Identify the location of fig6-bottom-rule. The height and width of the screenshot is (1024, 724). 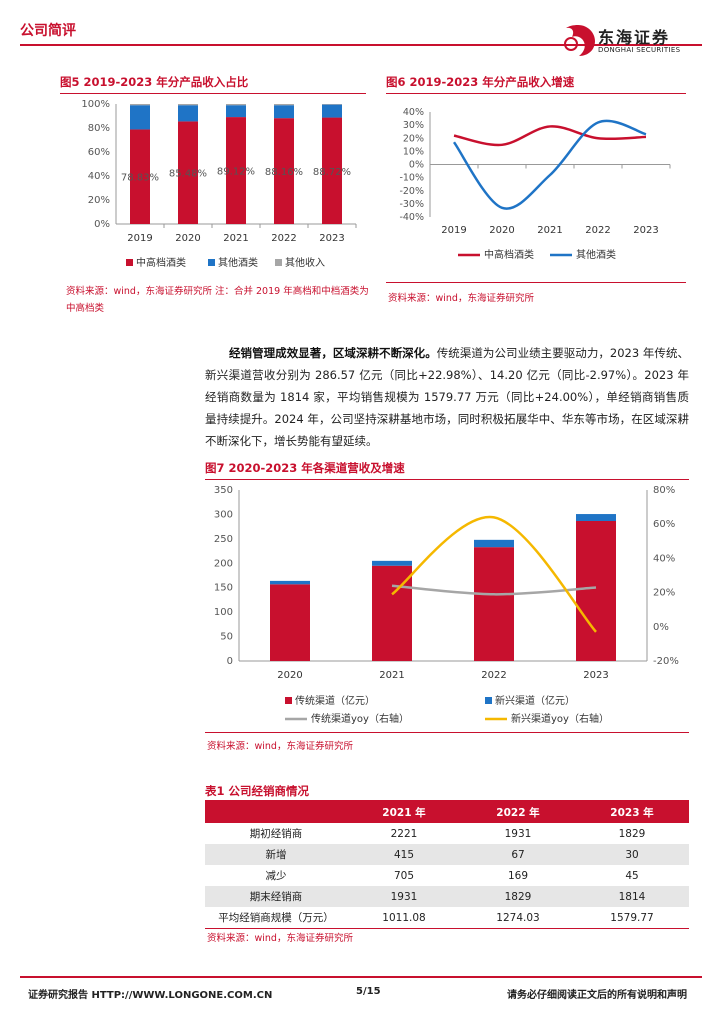
(536, 282).